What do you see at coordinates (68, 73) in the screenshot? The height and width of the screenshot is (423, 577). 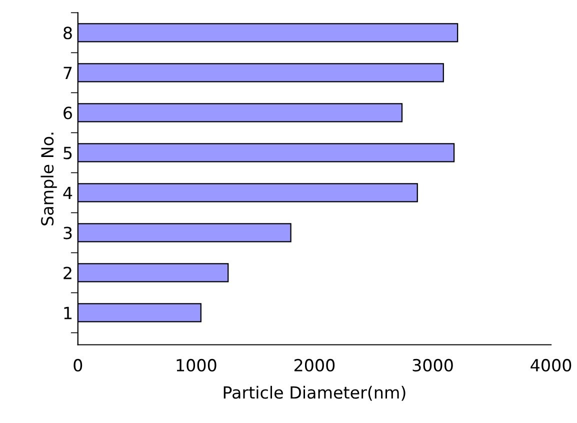 I see `y-tick-label: 7` at bounding box center [68, 73].